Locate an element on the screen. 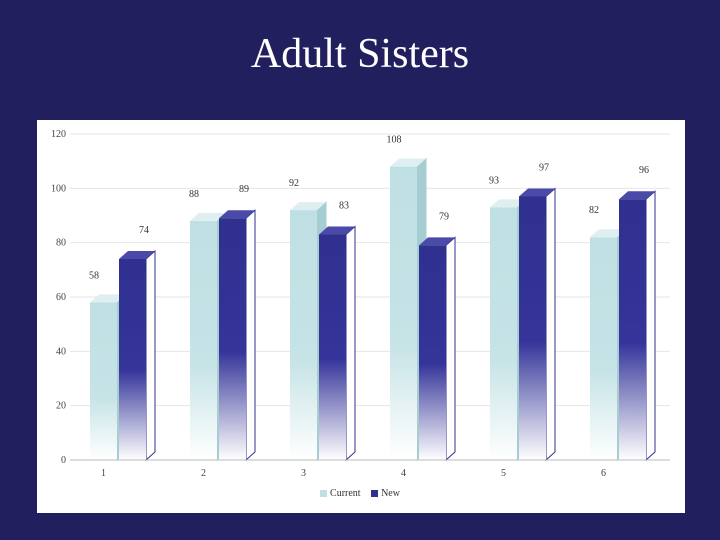 The height and width of the screenshot is (540, 720). data-label: 89 is located at coordinates (244, 189).